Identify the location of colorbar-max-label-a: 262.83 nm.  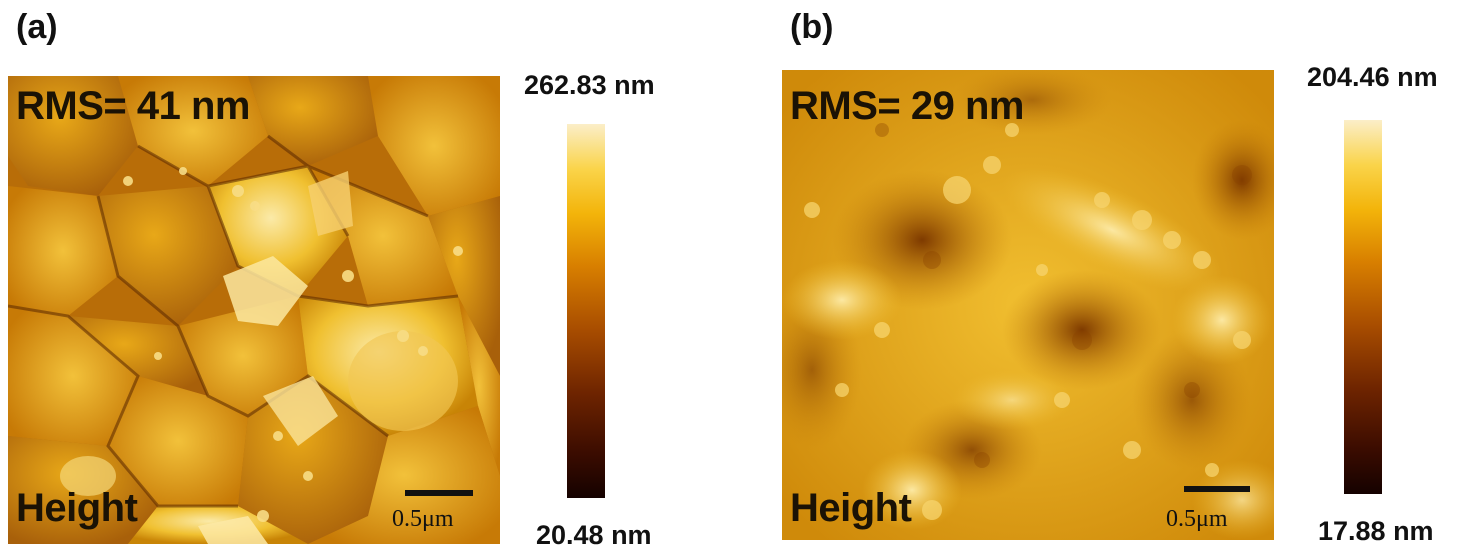
(589, 85).